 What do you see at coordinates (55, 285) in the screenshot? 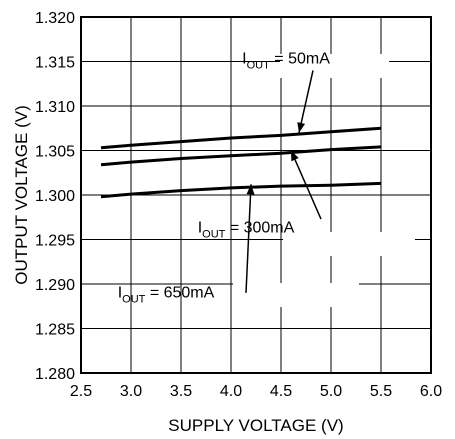
I see `y-tick-label: 1.290` at bounding box center [55, 285].